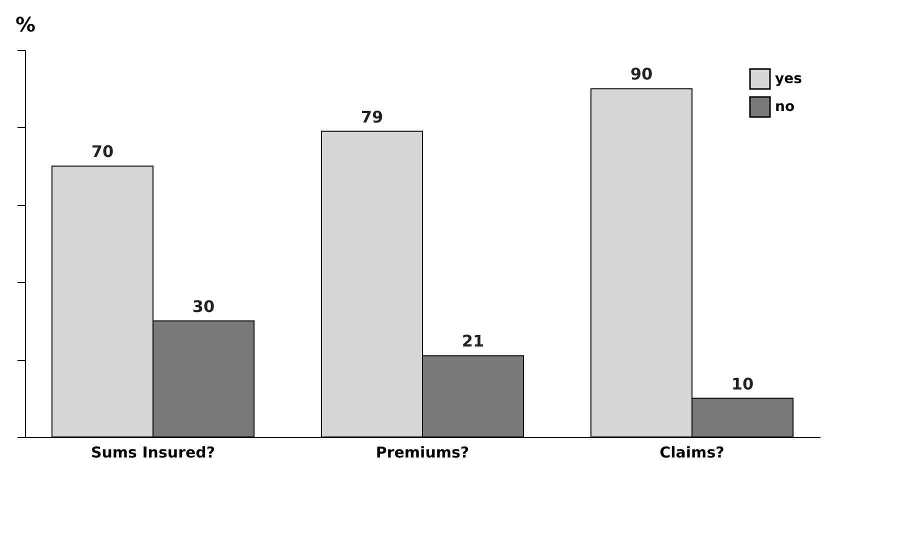 The width and height of the screenshot is (910, 553). I want to click on data-label: 30, so click(203, 306).